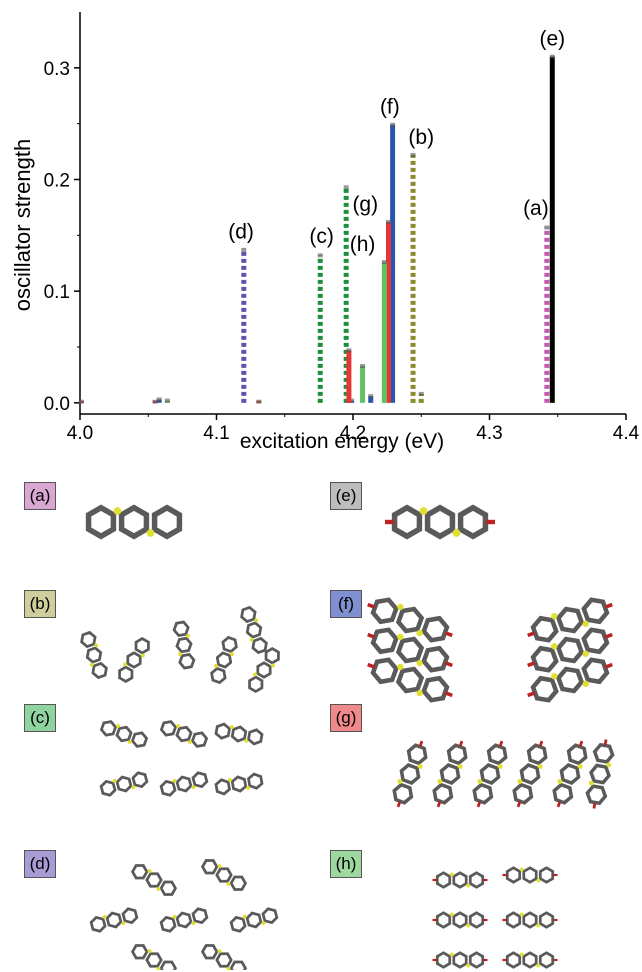 This screenshot has width=642, height=972. I want to click on x-tick-label: 4.0, so click(80, 433).